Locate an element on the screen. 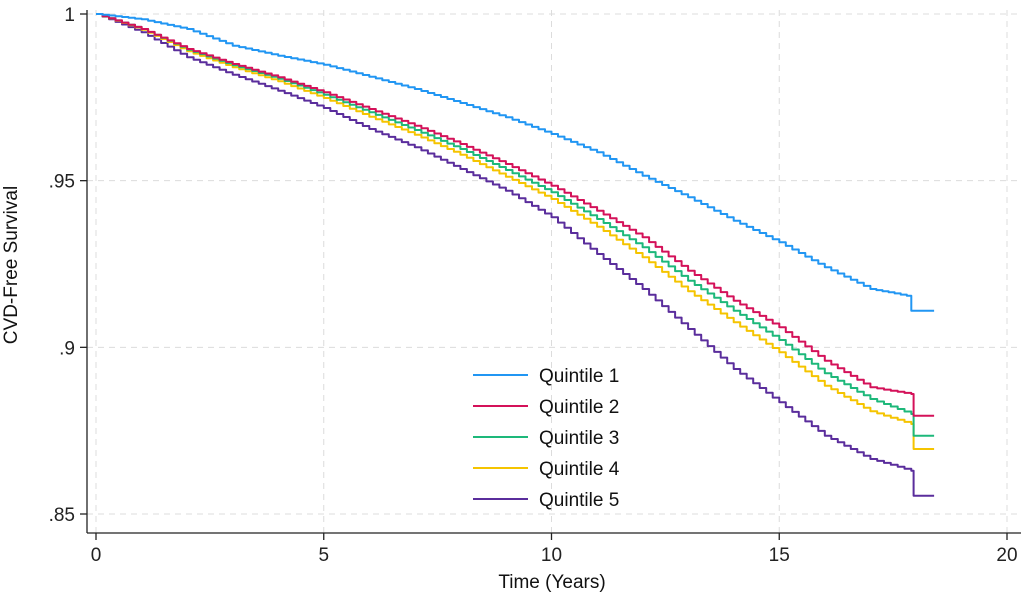  x-tick-label-3: 15 is located at coordinates (779, 555).